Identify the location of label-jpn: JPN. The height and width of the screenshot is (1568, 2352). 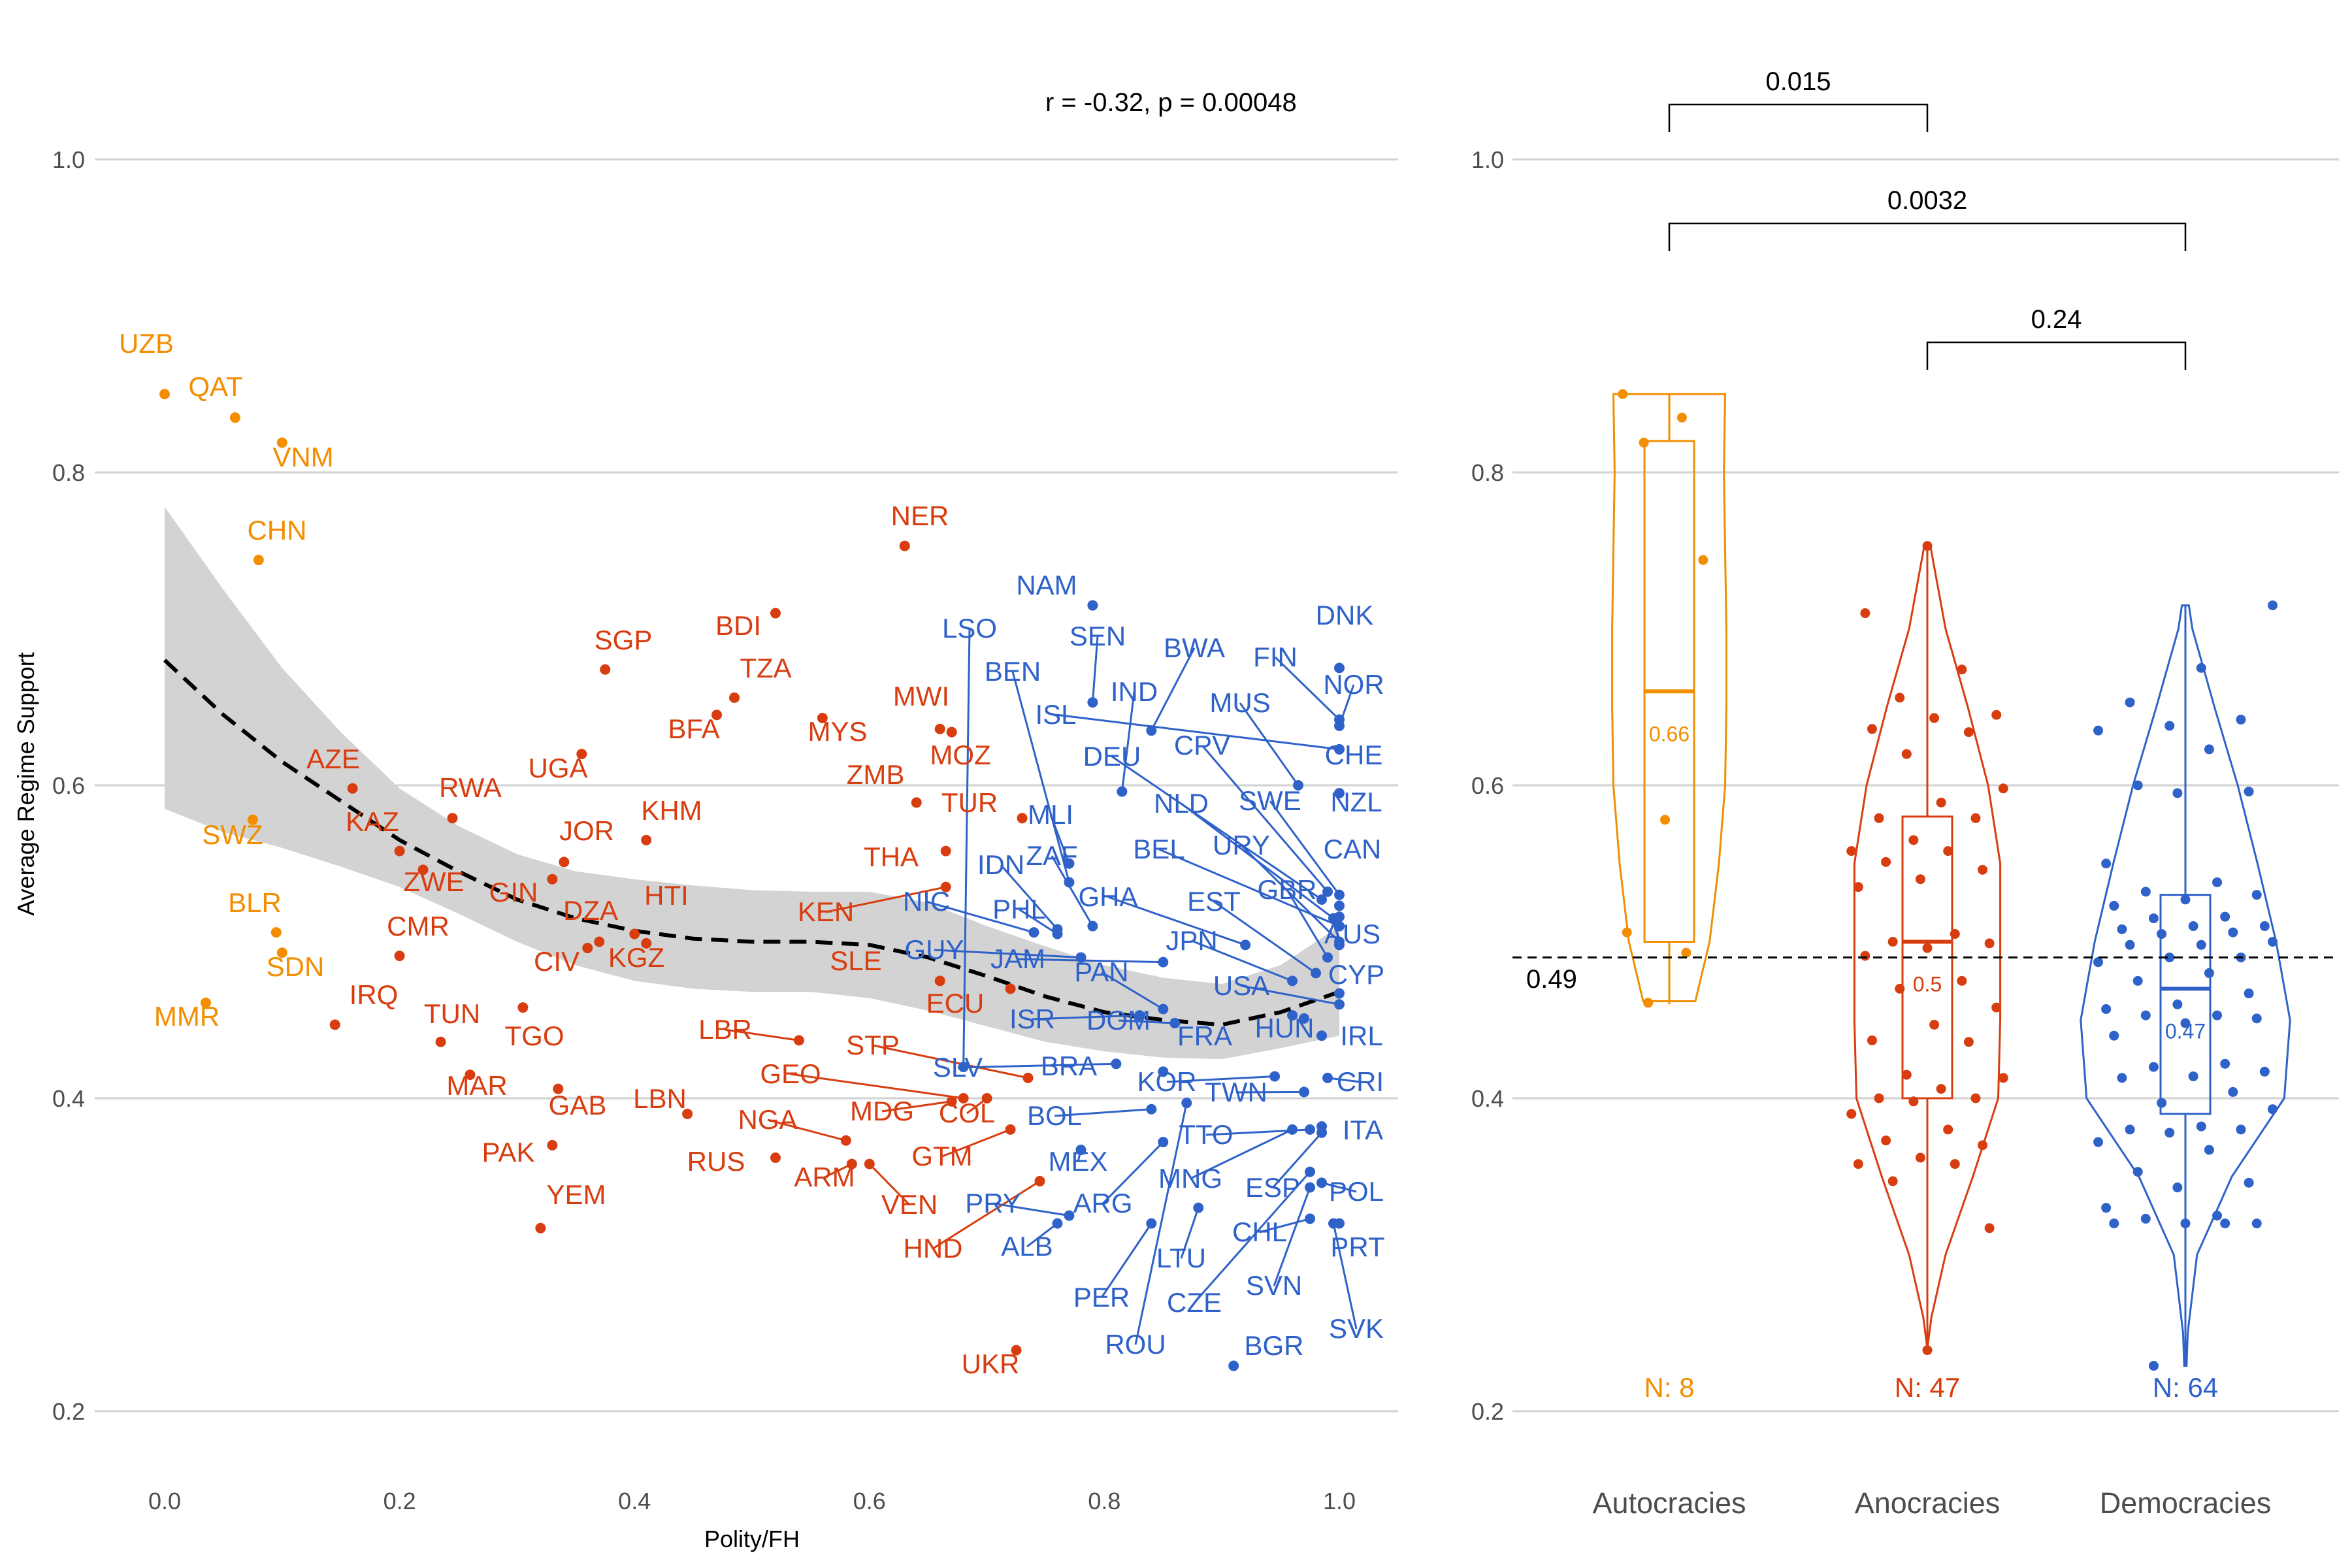
(1191, 940).